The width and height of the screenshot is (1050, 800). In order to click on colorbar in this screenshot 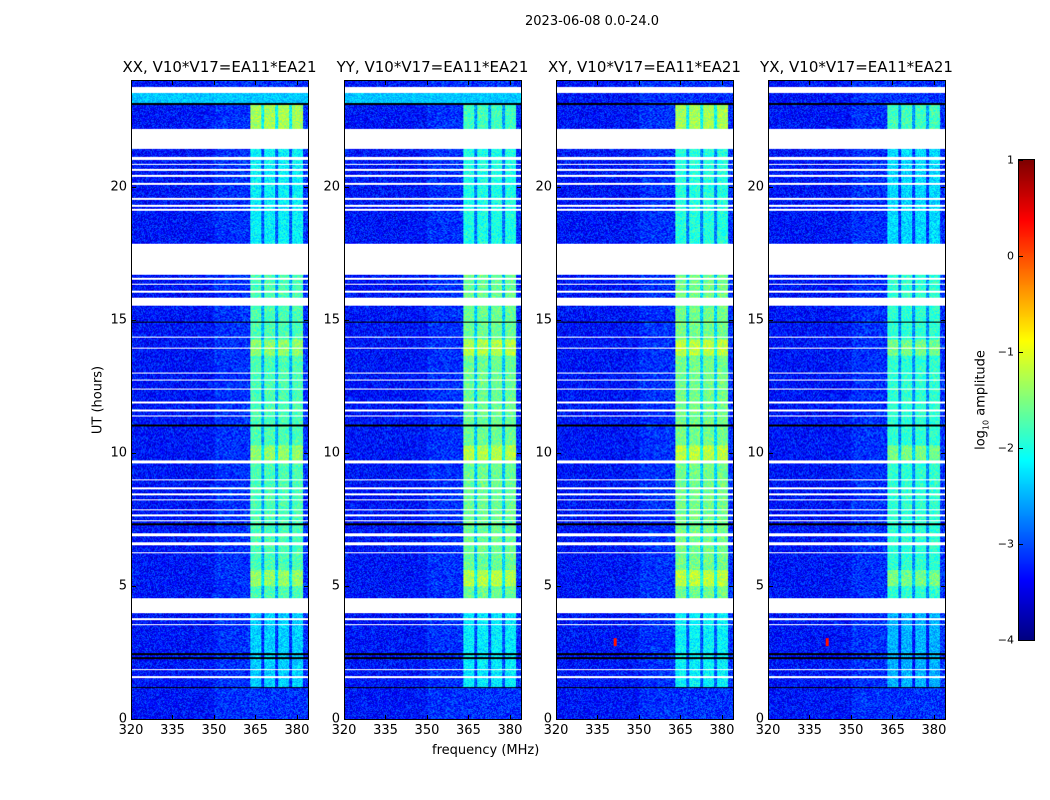, I will do `click(1026, 400)`.